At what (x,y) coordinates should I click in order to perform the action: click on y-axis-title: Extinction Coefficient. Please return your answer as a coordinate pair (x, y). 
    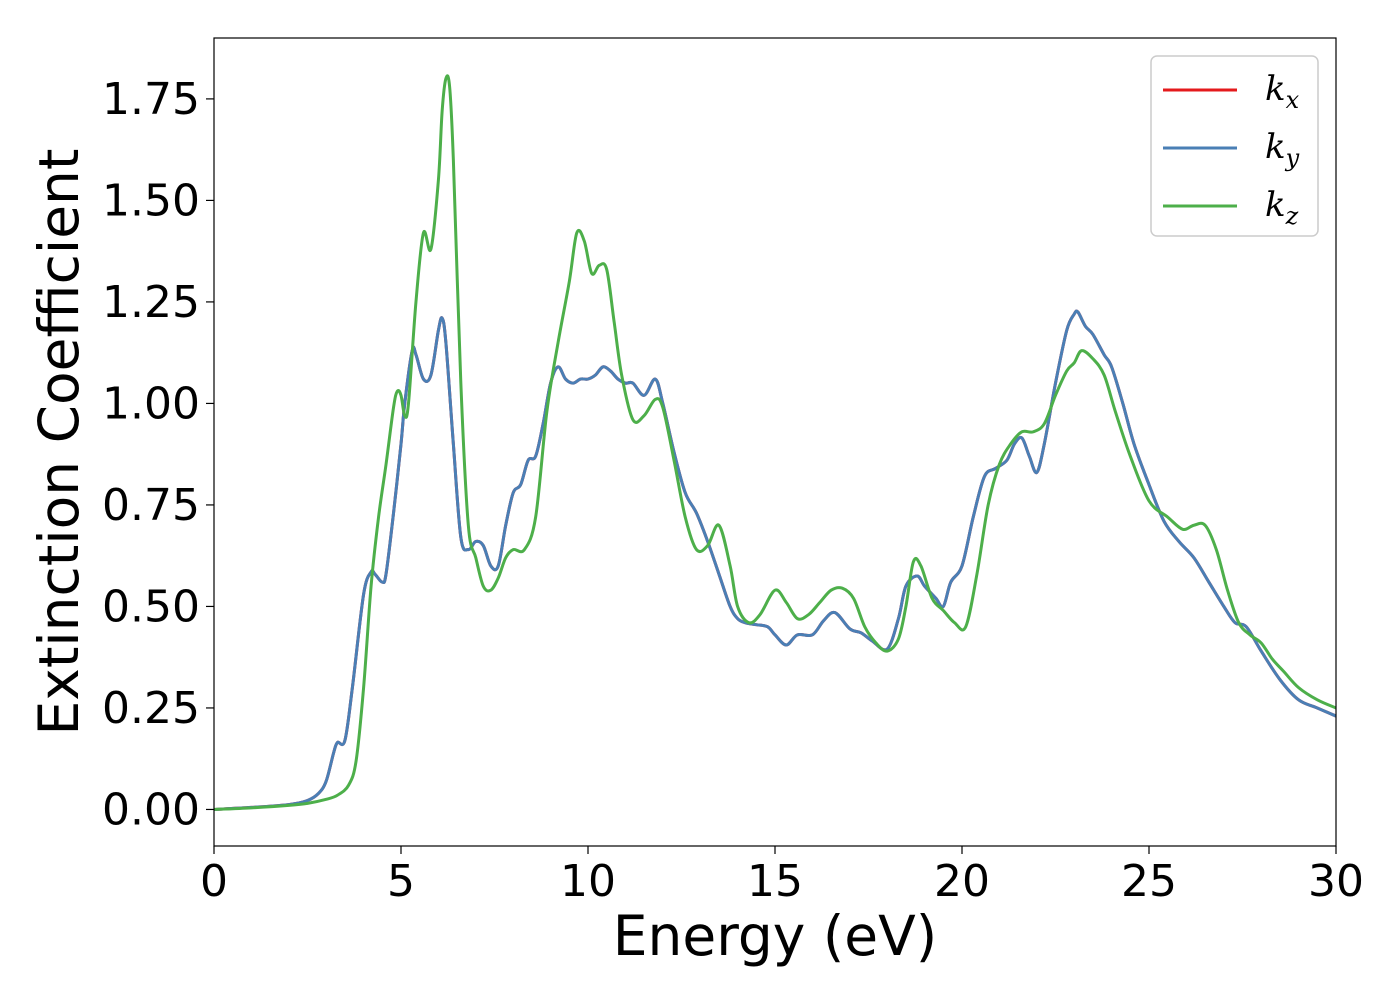
    Looking at the image, I should click on (59, 442).